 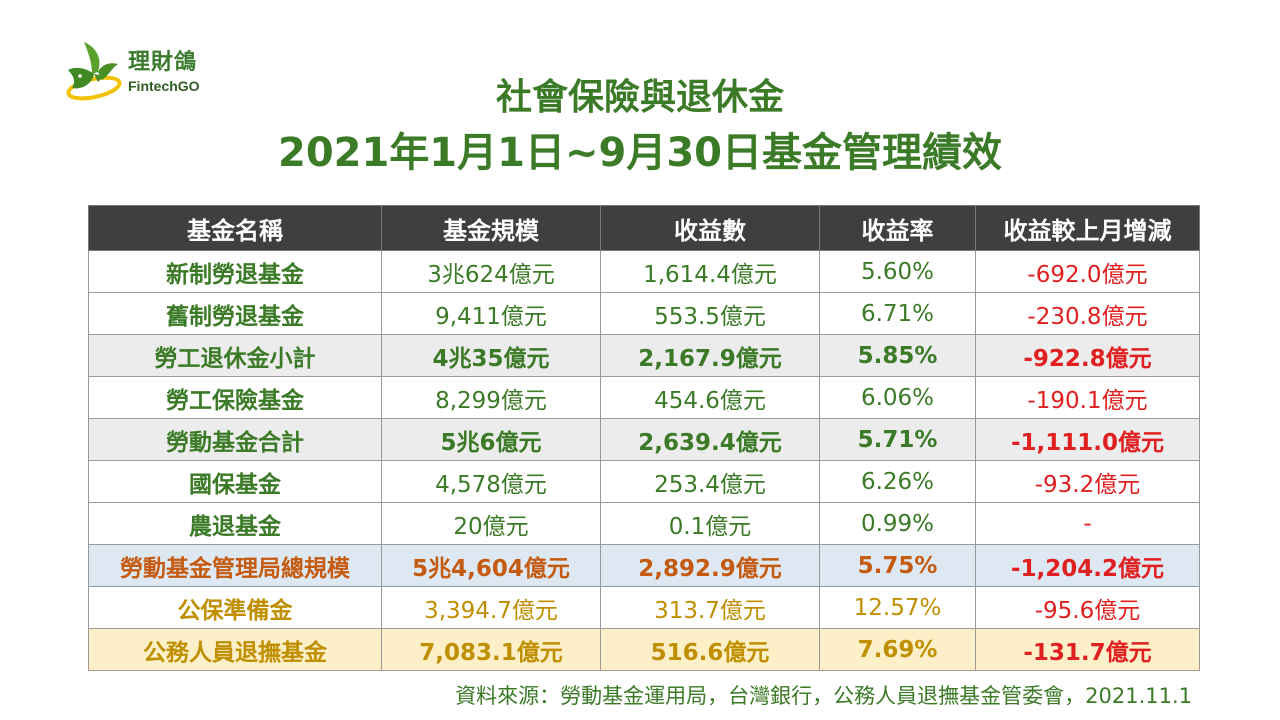 I want to click on return-rate-cell: 5.60%, so click(x=897, y=271).